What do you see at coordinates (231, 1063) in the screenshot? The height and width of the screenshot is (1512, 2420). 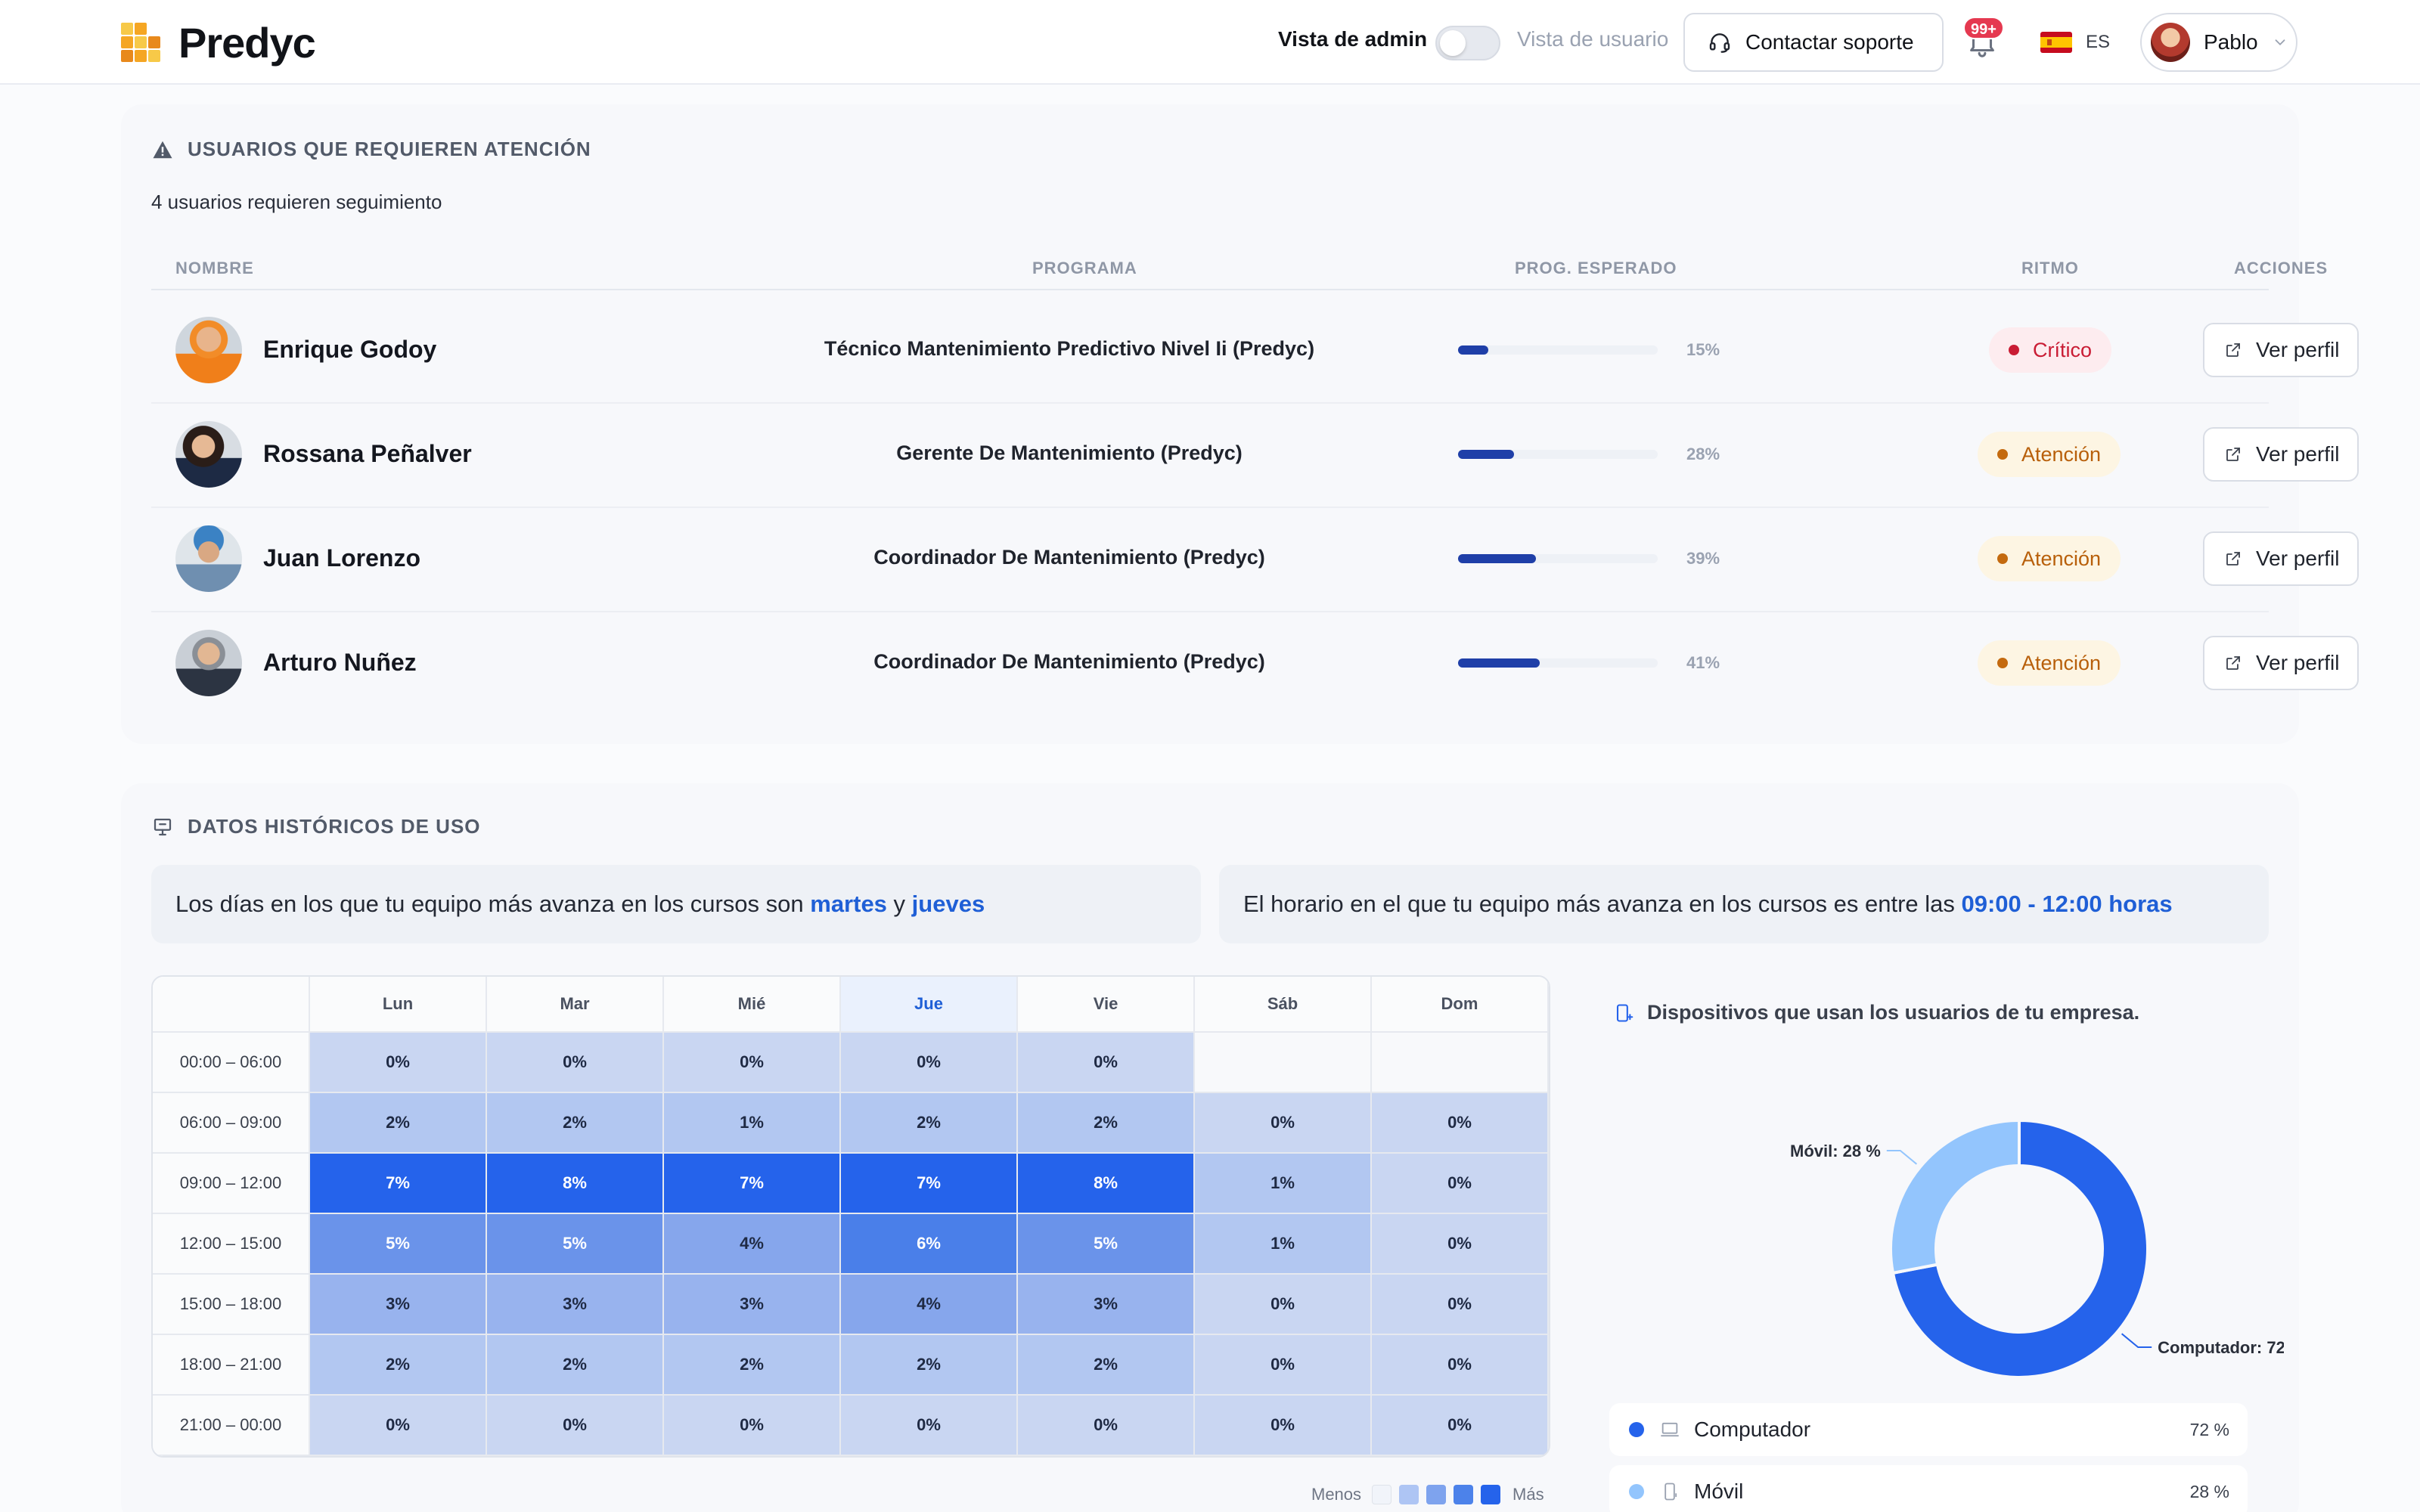 I see `heatmap-time-slot: 00:00 – 06:00` at bounding box center [231, 1063].